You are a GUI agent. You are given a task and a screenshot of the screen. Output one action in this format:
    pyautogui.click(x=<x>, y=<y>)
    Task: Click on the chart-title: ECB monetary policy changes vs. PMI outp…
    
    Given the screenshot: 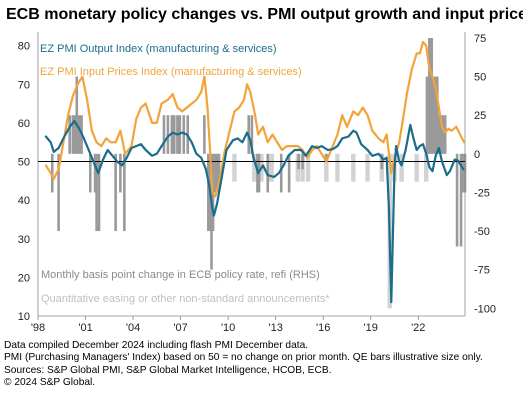 What is the action you would take?
    pyautogui.click(x=264, y=14)
    